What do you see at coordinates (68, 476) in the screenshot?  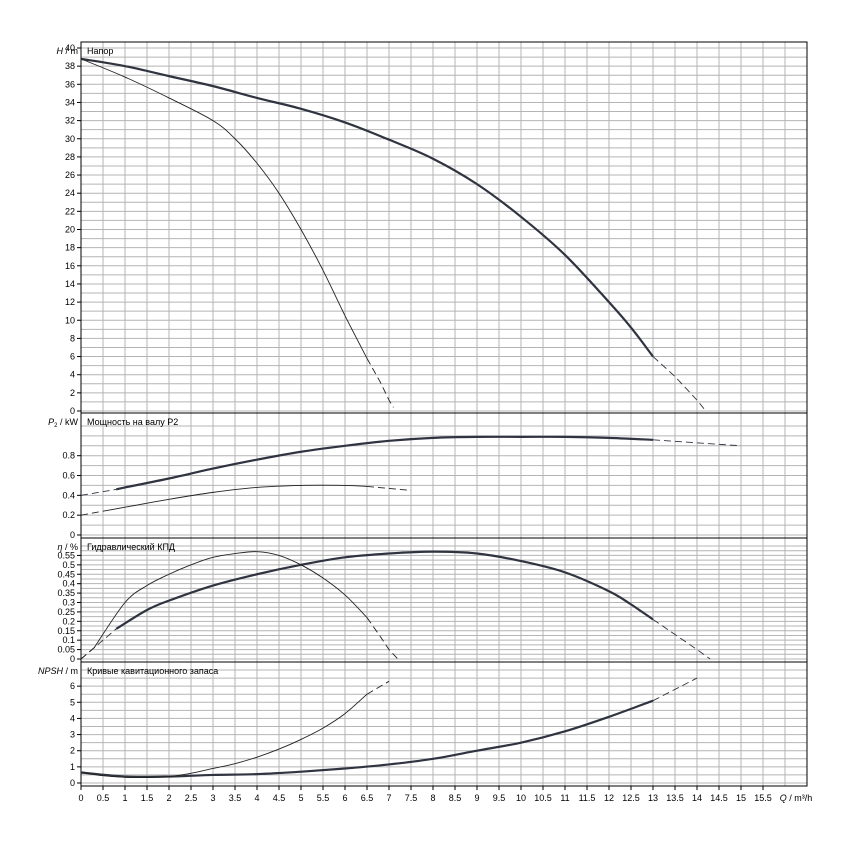 I see `y-tick-label: 0.6` at bounding box center [68, 476].